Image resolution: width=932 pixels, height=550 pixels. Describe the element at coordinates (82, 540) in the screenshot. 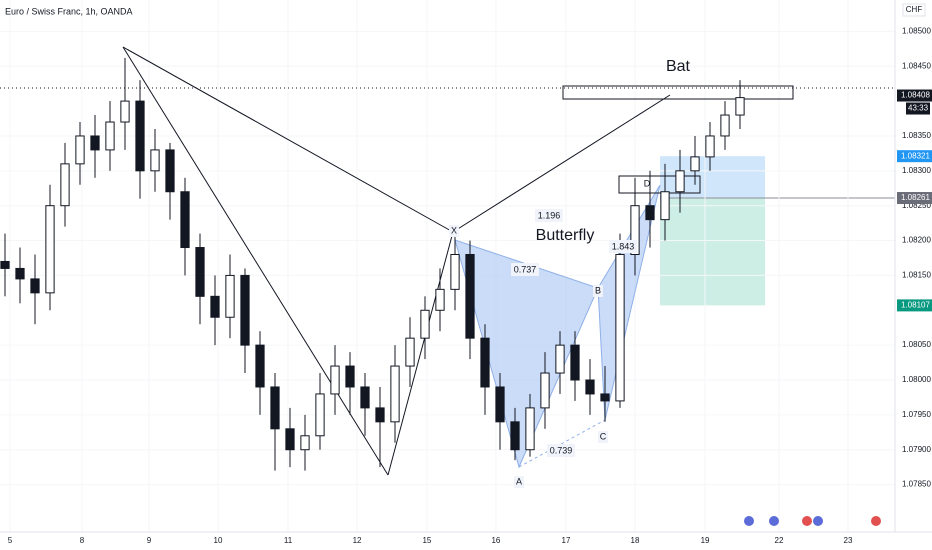

I see `x-tick-label: 8` at that location.